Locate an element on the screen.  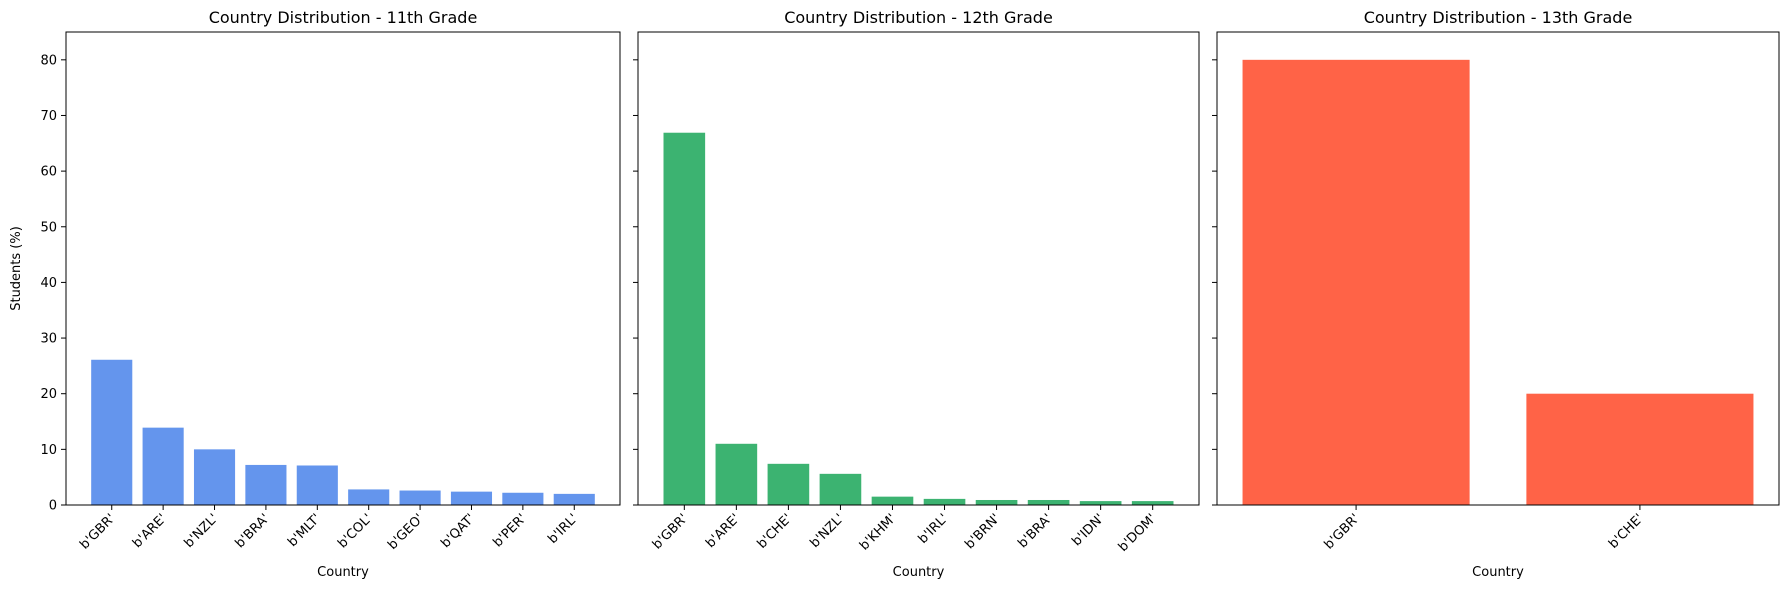
y-tick-label: 70 is located at coordinates (48, 116).